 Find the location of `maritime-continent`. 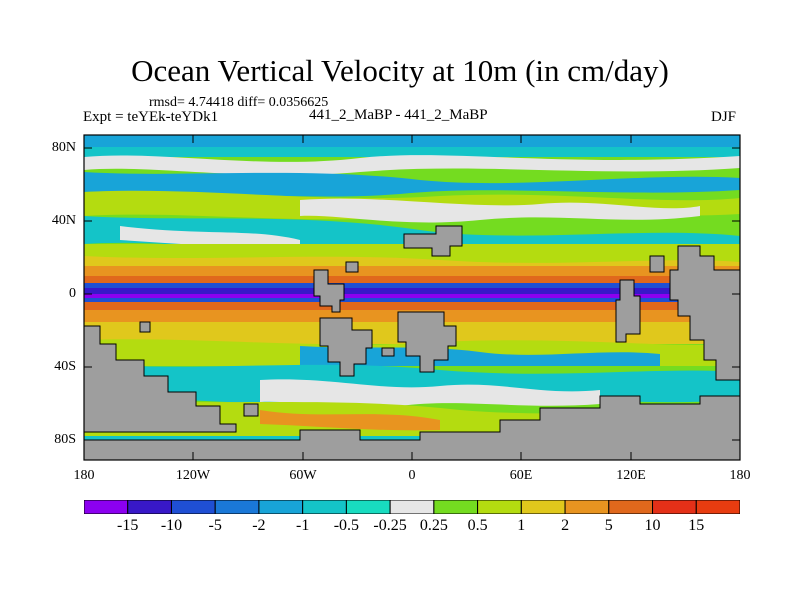

maritime-continent is located at coordinates (628, 311).